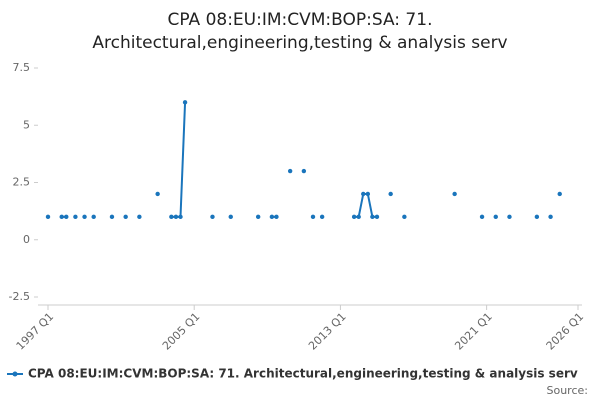  I want to click on source-label: Source:, so click(568, 390).